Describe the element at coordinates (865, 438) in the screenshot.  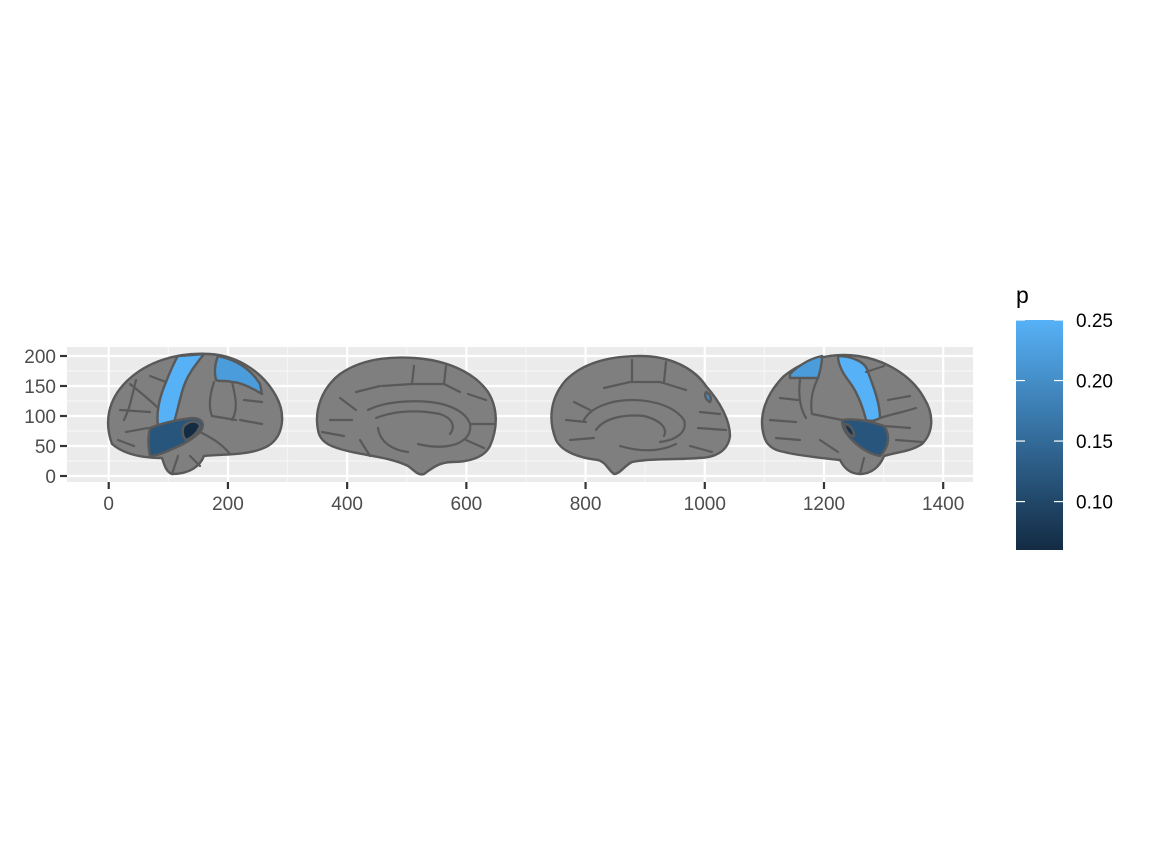
I see `region-rh-superior-temporal` at that location.